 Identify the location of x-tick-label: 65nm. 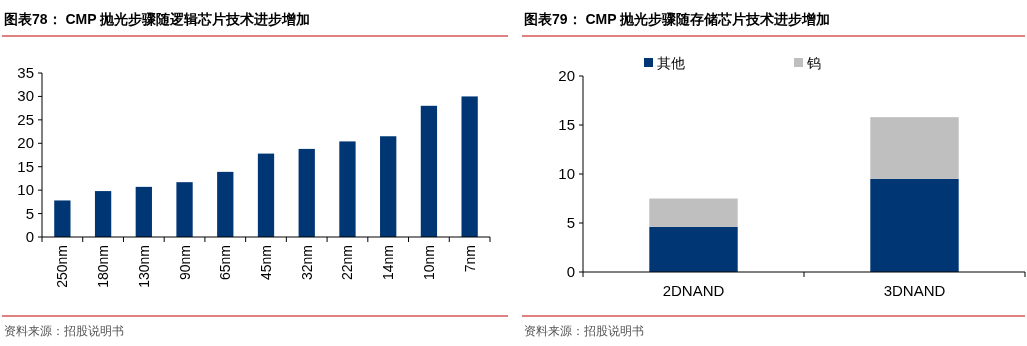
(225, 263).